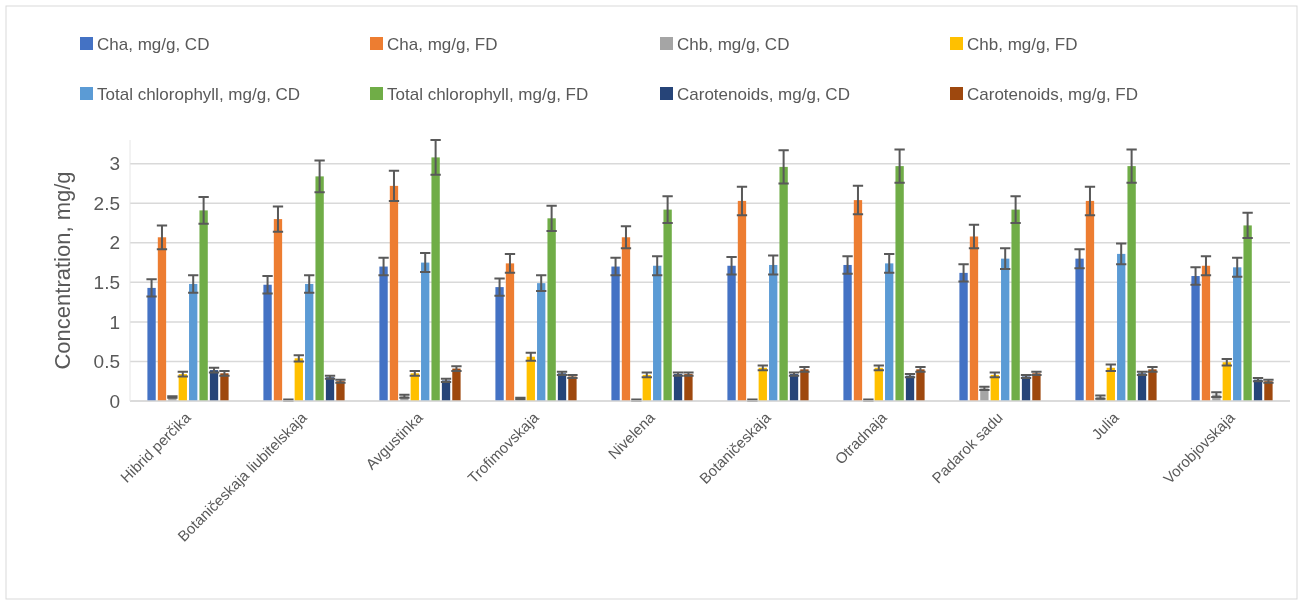 Image resolution: width=1303 pixels, height=605 pixels. Describe the element at coordinates (1022, 44) in the screenshot. I see `legend-label: Chb, mg/g, FD` at that location.